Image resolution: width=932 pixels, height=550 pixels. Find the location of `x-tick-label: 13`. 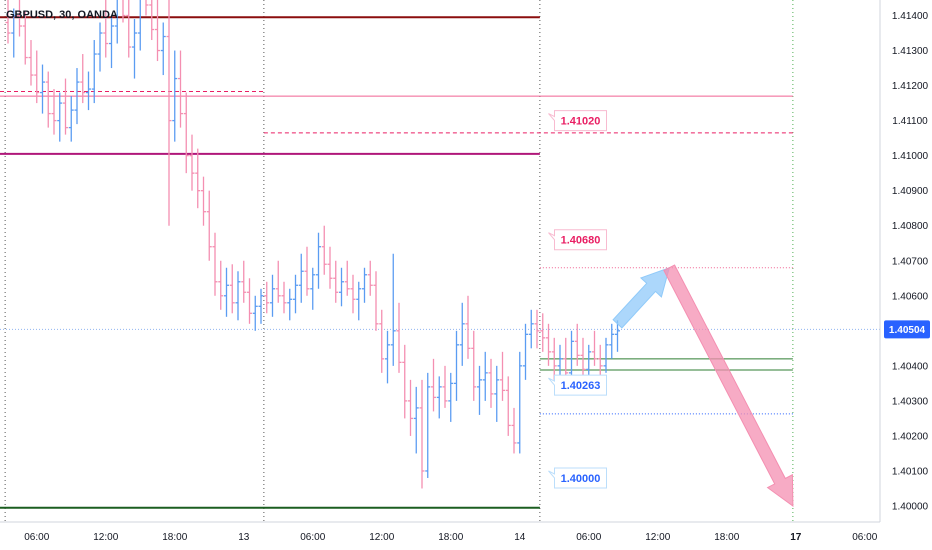

x-tick-label: 13 is located at coordinates (244, 537).